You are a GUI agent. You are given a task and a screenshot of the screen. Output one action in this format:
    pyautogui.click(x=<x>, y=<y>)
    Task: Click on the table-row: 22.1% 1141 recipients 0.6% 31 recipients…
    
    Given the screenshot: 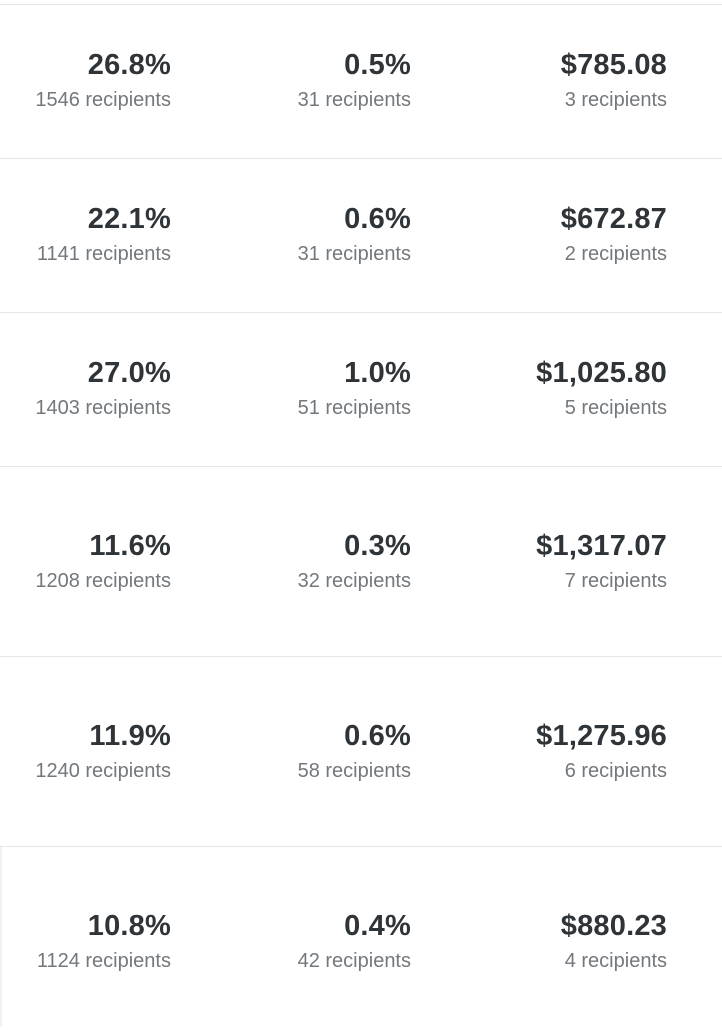 What is the action you would take?
    pyautogui.click(x=361, y=236)
    